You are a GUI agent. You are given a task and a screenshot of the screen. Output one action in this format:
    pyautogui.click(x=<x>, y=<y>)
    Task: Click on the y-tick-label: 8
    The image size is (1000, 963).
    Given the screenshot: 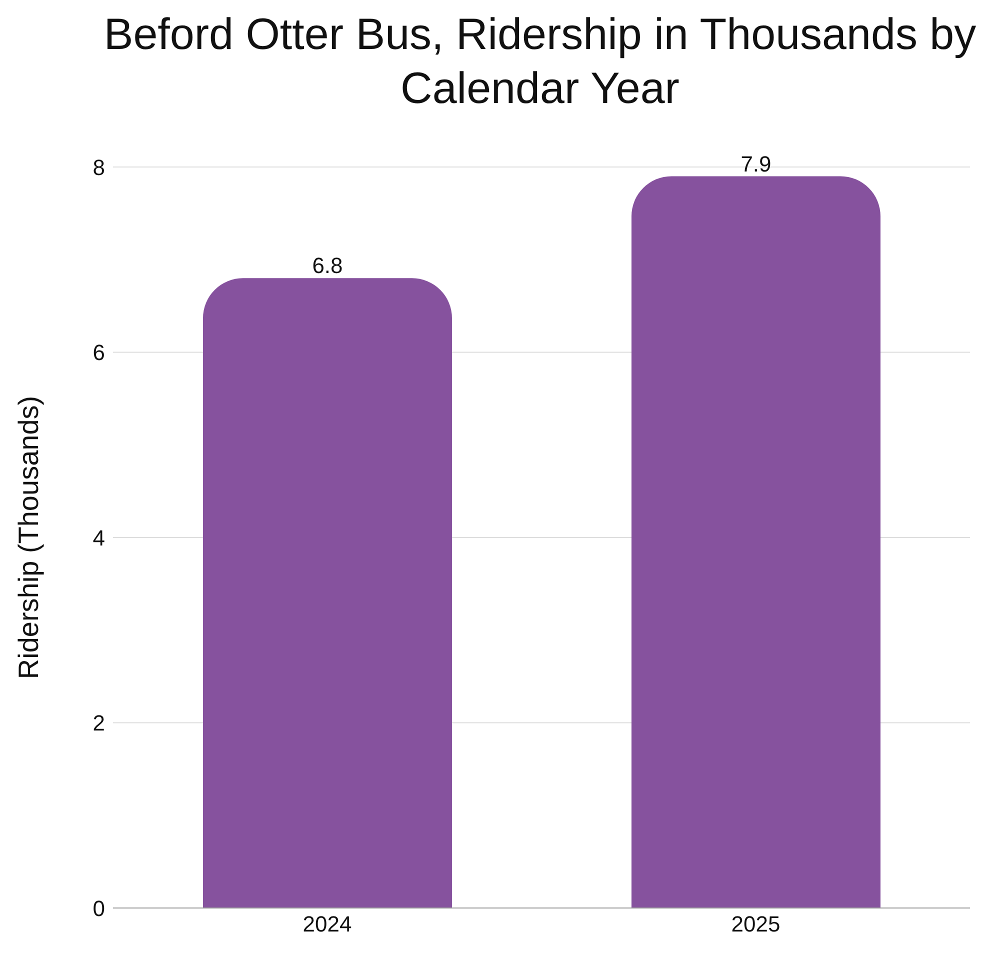 What is the action you would take?
    pyautogui.click(x=98, y=167)
    